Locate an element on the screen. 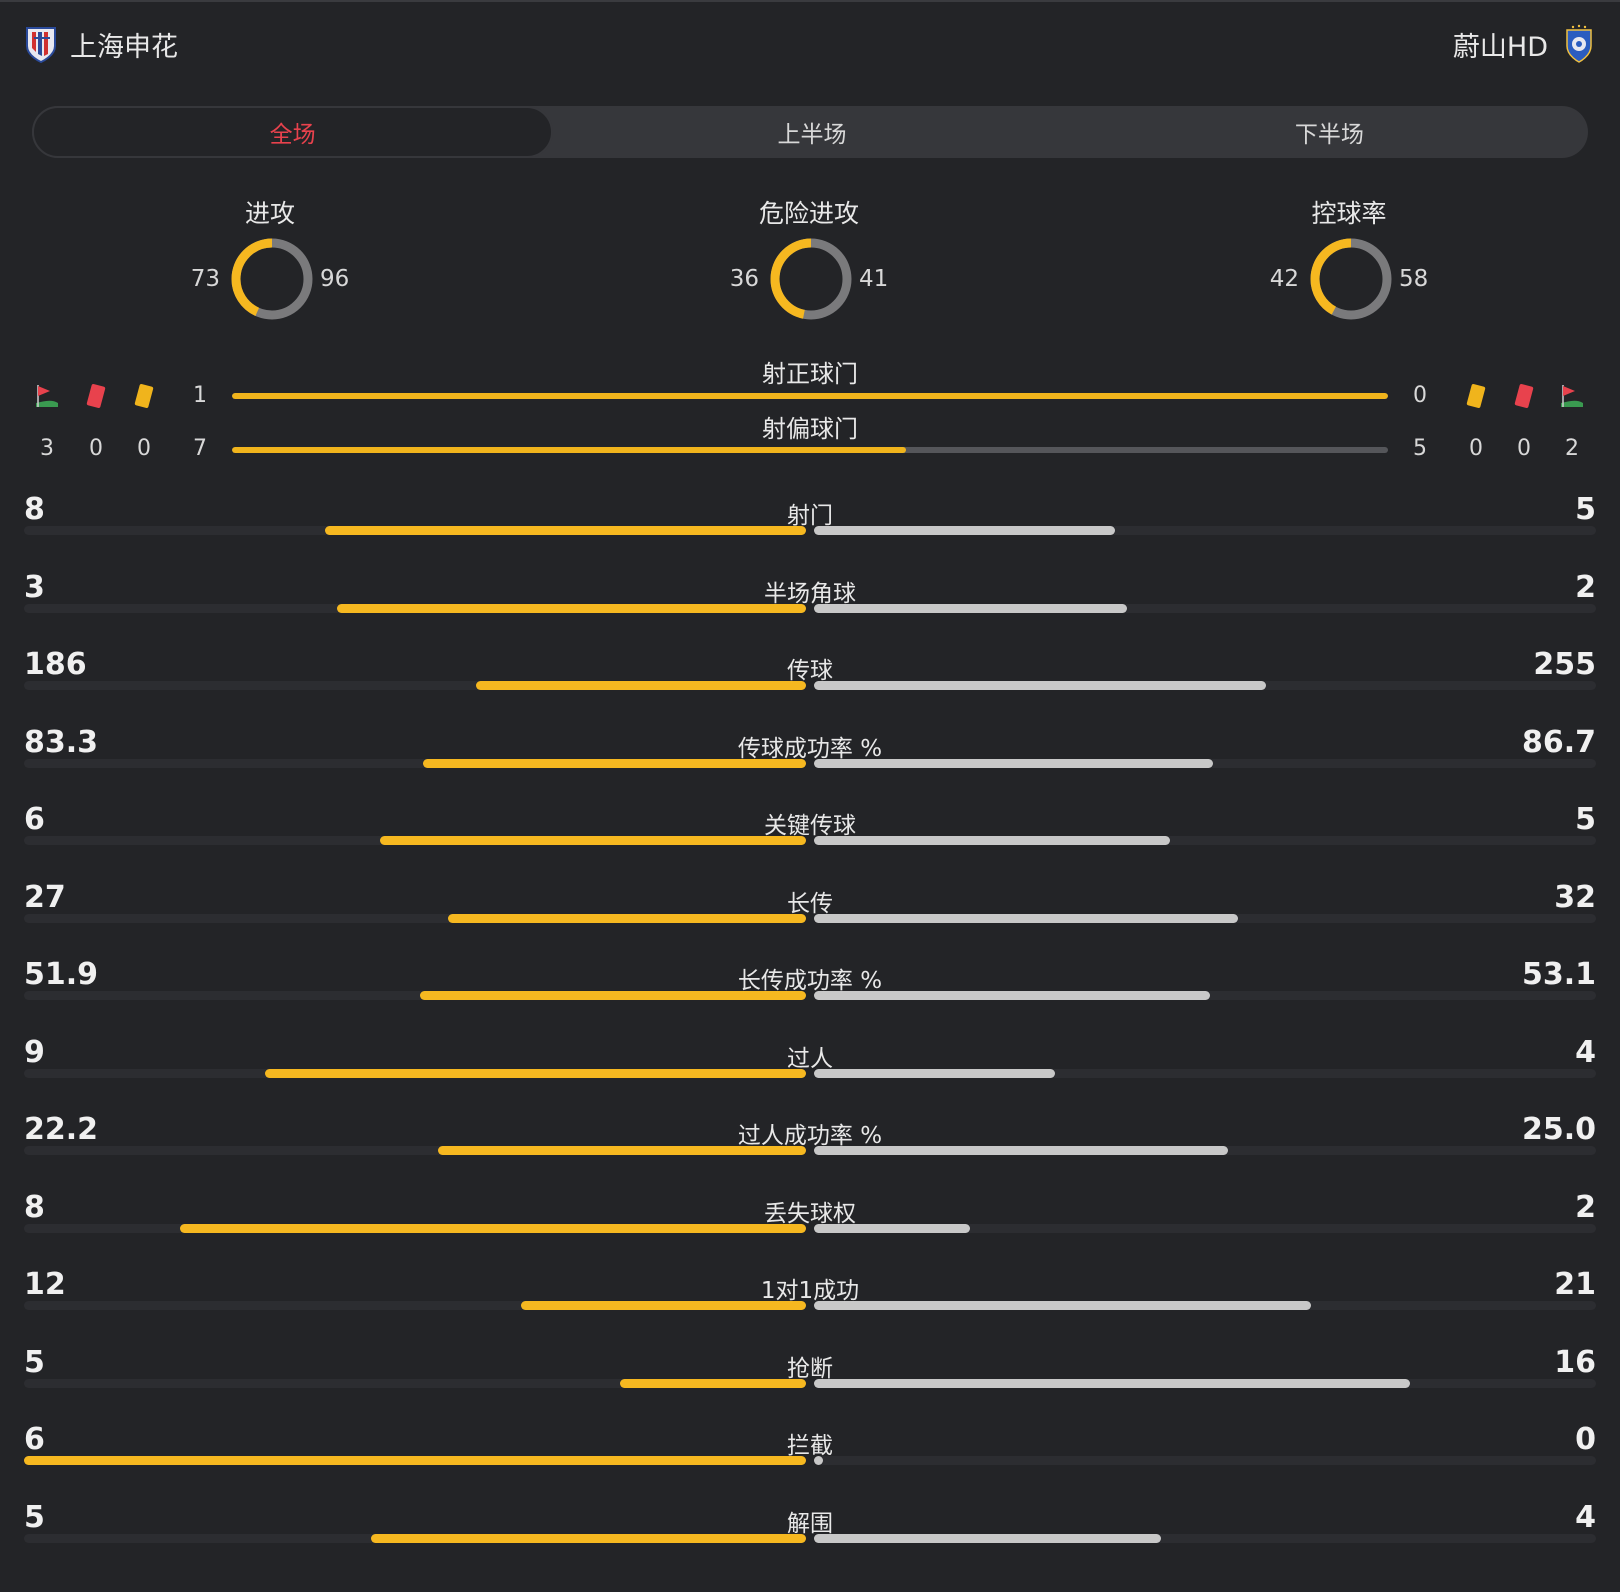 This screenshot has height=1592, width=1620. stat-away-value: 255 is located at coordinates (1564, 664).